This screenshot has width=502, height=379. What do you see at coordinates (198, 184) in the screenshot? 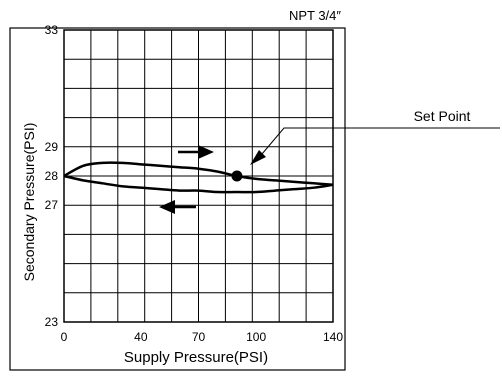
I see `series-line-decreasing` at bounding box center [198, 184].